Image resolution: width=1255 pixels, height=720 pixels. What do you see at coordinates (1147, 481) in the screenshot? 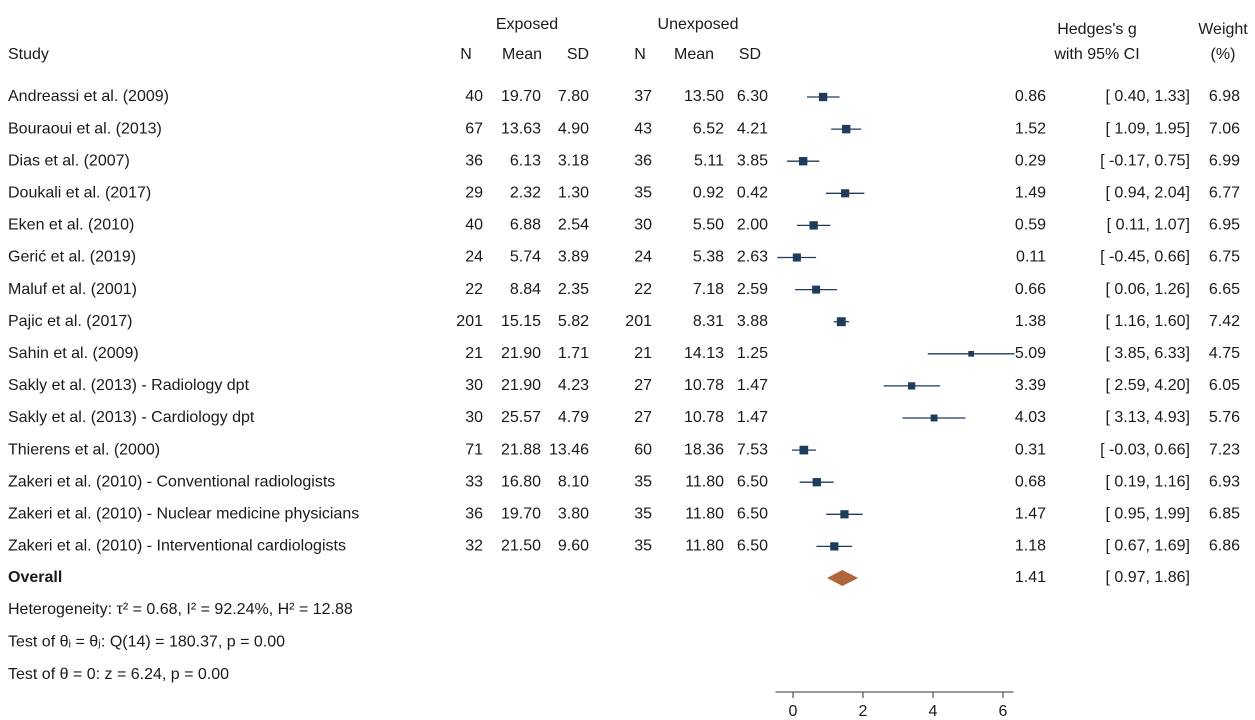
I see `ci-label: [ 0.19, 1.16]` at bounding box center [1147, 481].